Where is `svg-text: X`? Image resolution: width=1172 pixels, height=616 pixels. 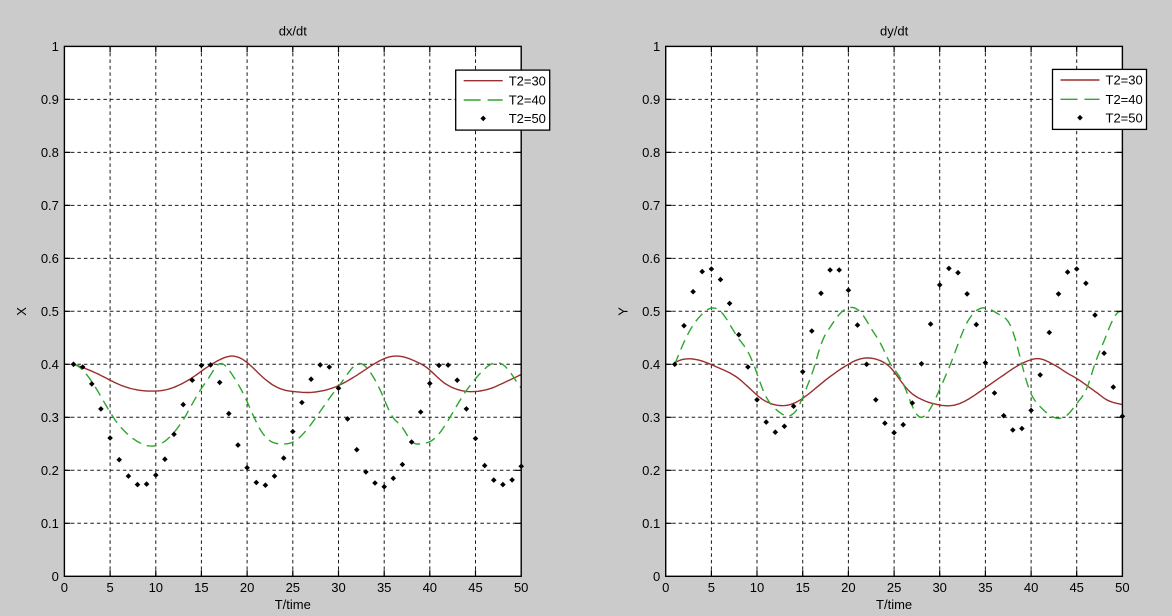 svg-text: X is located at coordinates (21, 311).